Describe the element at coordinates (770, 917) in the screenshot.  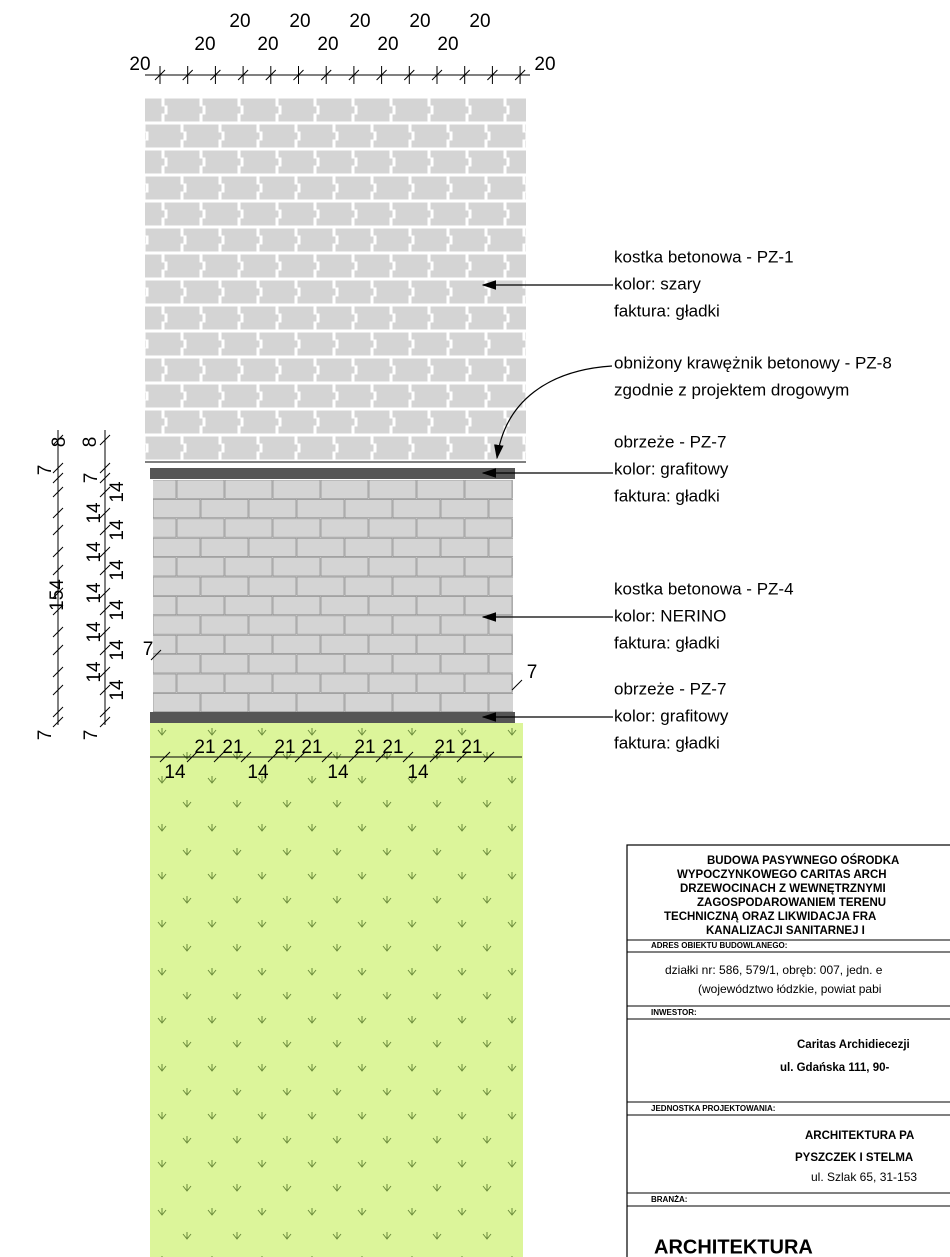
I see `project-title: TECHNICZNĄ ORAZ LIKWIDACJA FRA` at that location.